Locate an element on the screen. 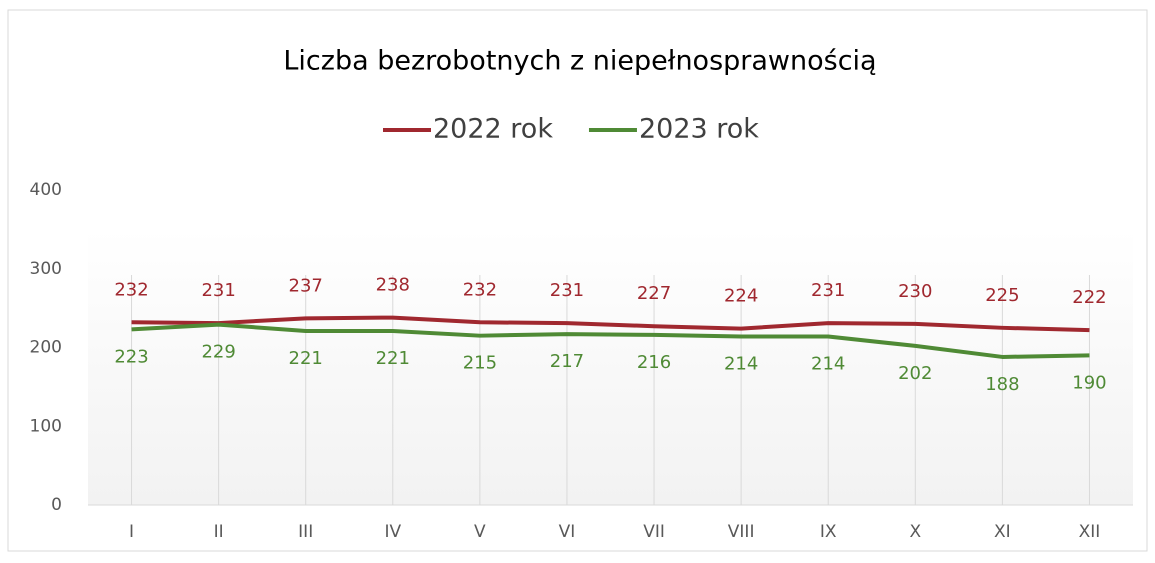 This screenshot has height=563, width=1155. y-tick-label: 200 is located at coordinates (46, 348).